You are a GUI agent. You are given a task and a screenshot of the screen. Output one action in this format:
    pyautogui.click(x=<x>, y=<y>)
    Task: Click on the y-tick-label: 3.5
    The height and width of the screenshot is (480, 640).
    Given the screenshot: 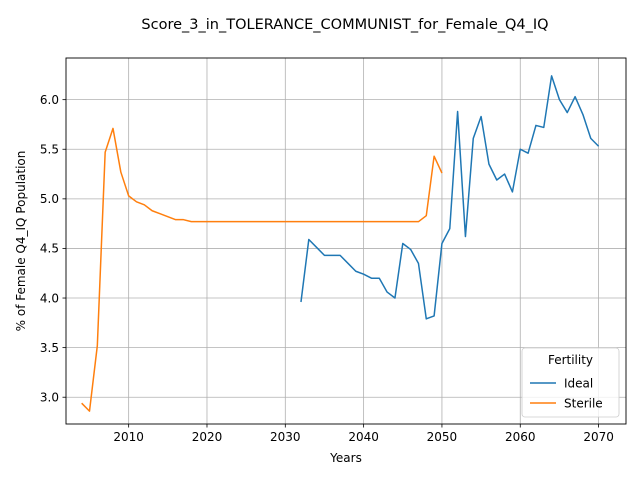 What is the action you would take?
    pyautogui.click(x=49, y=348)
    